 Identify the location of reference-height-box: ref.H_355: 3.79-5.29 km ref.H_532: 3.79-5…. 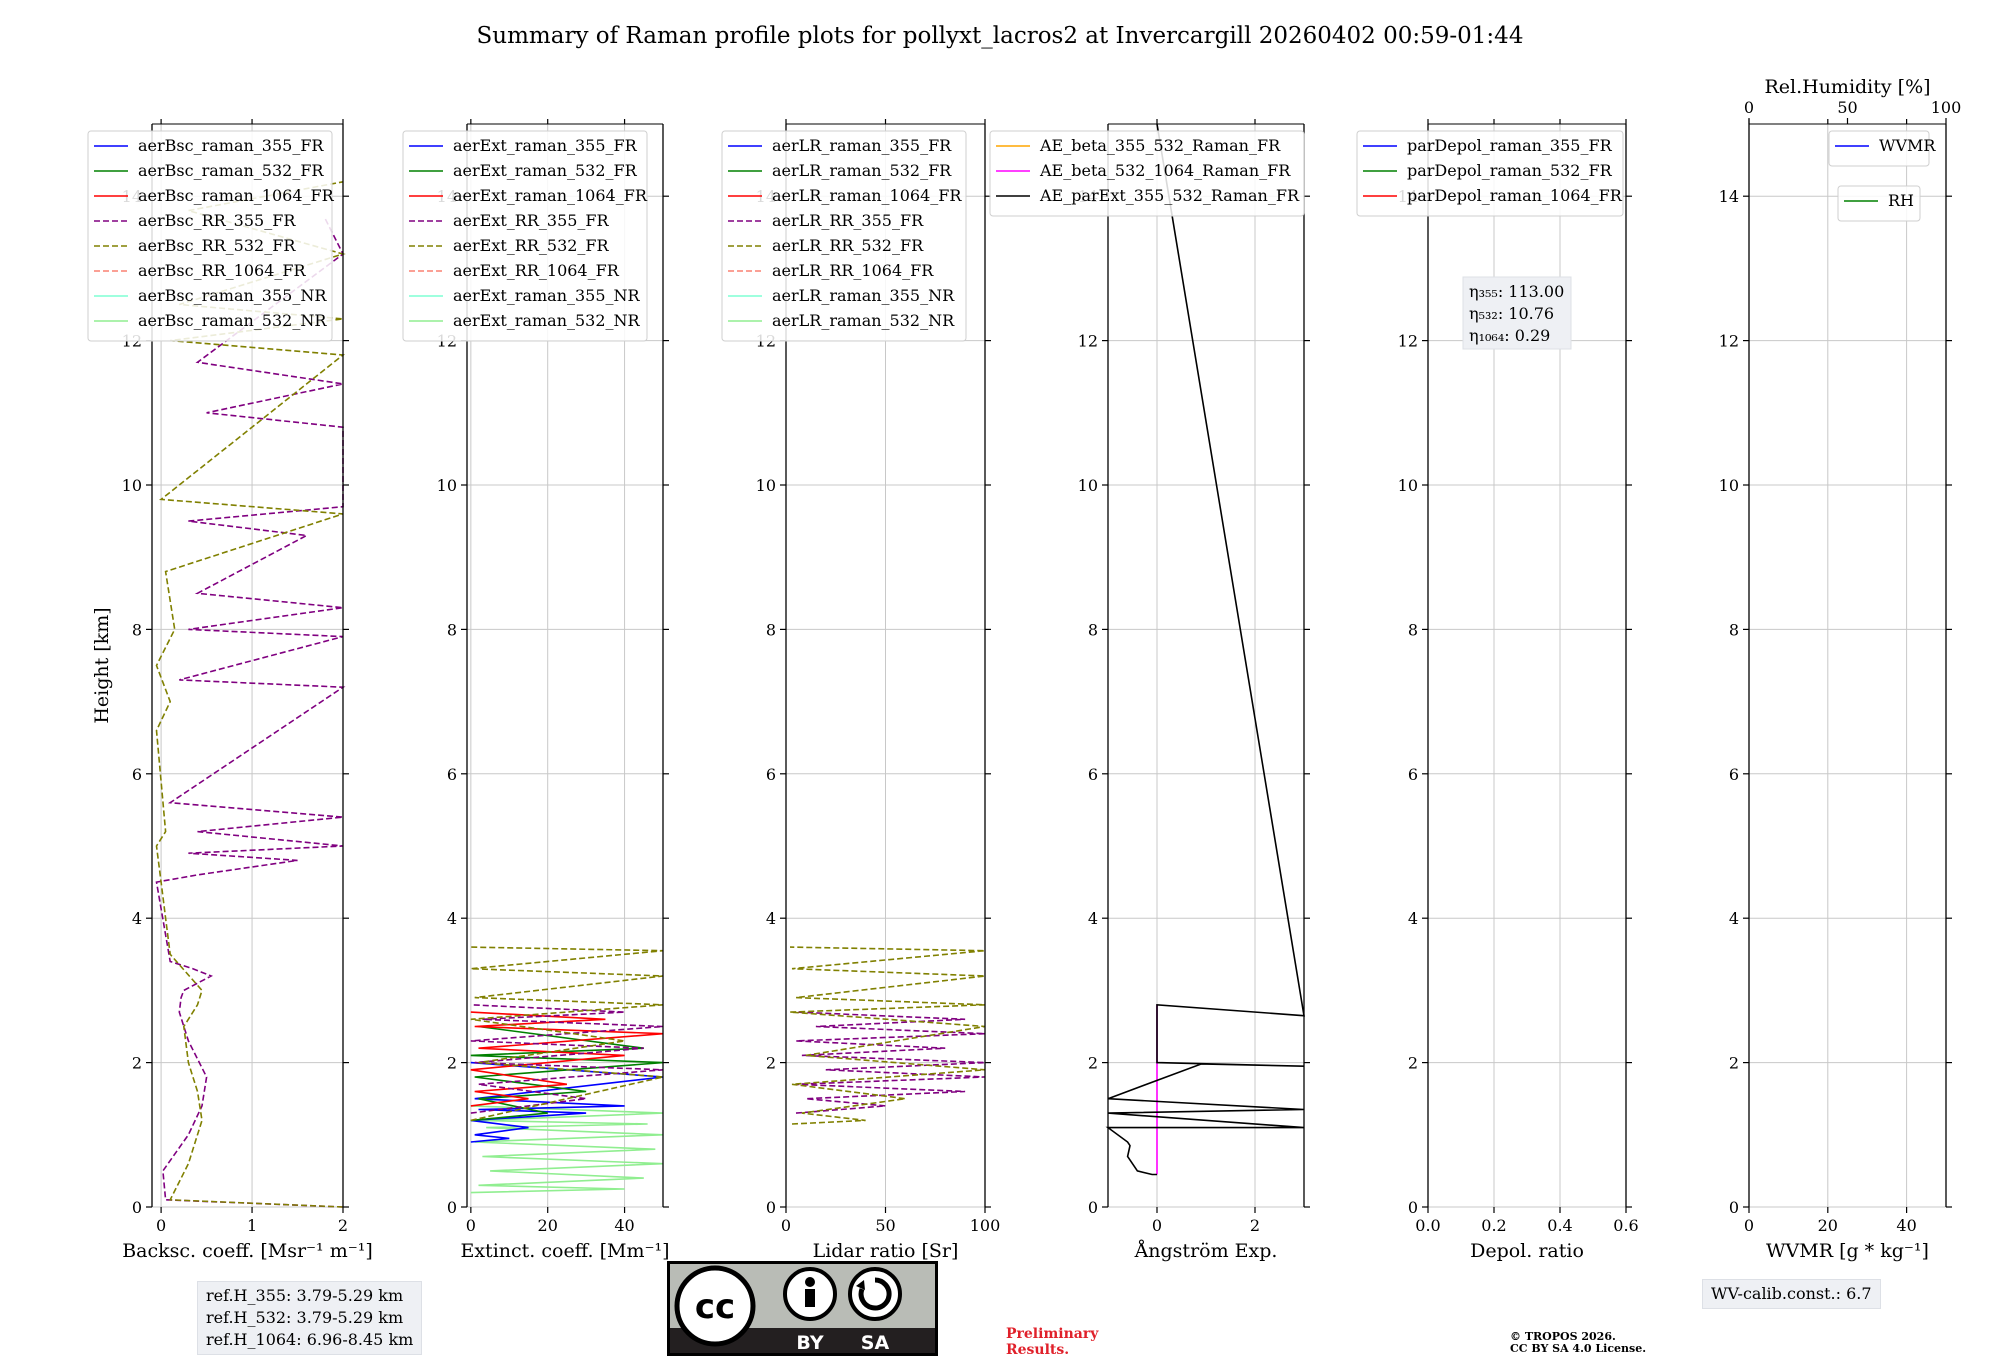
(310, 1318).